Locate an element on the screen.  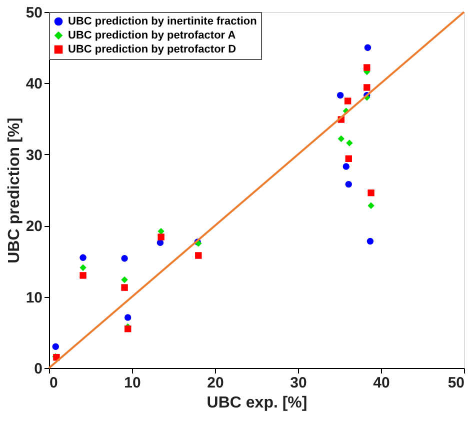
legend-label: UBC prediction by inertinite fraction is located at coordinates (163, 22).